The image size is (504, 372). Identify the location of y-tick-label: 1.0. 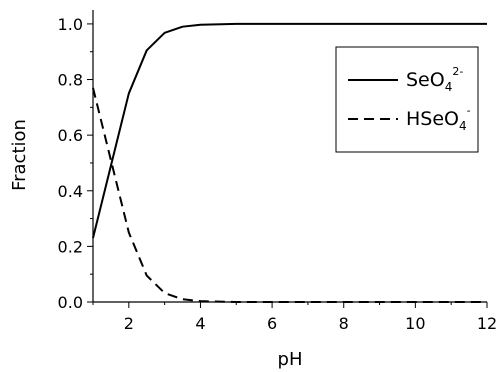
(70, 24).